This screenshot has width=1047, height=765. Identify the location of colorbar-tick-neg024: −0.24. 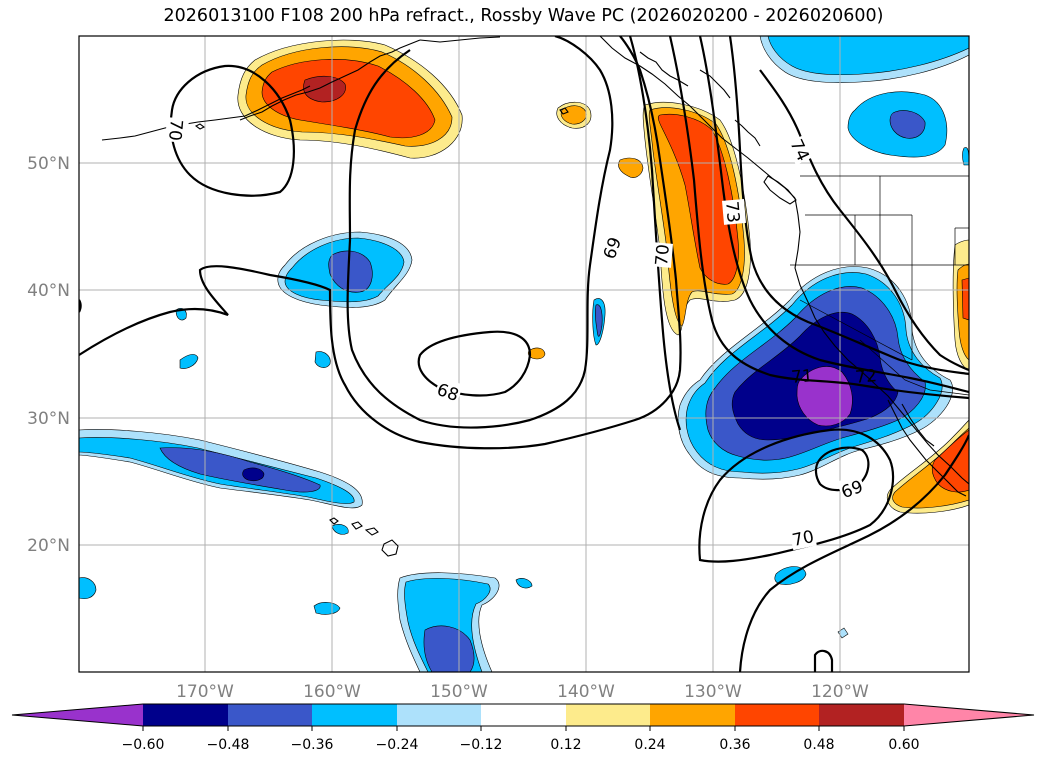
(397, 745).